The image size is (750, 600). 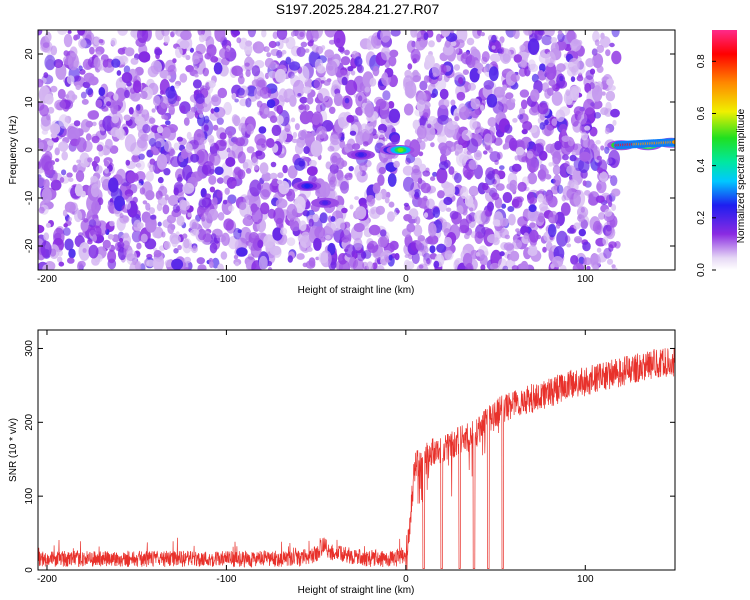 What do you see at coordinates (585, 579) in the screenshot?
I see `x-tick-label: 100` at bounding box center [585, 579].